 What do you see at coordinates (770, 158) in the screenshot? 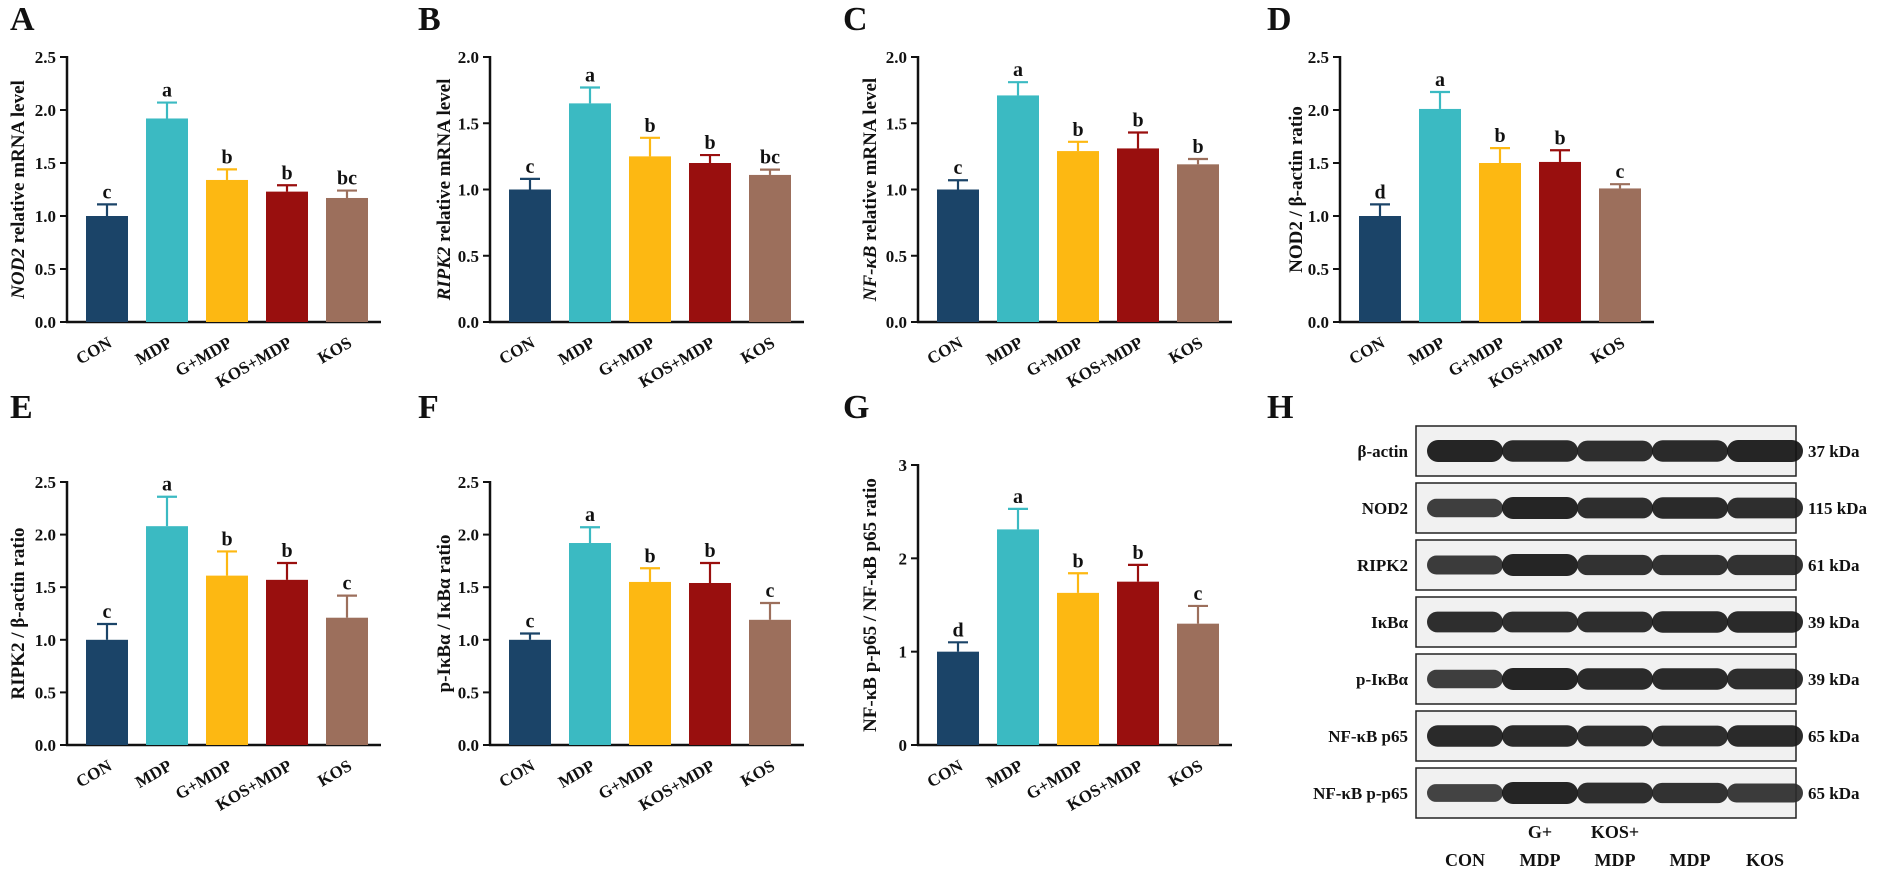
I see `significance-letter: bc` at bounding box center [770, 158].